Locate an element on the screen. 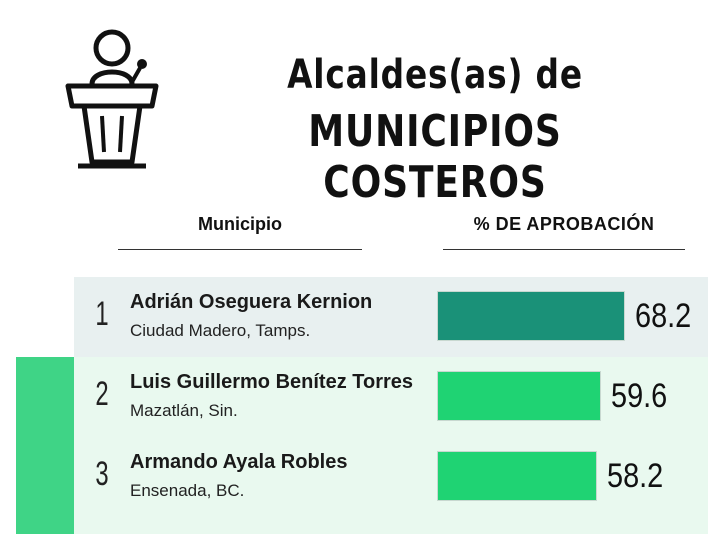 Image resolution: width=720 pixels, height=534 pixels. municipality-name: Ciudad Madero, Tamps. is located at coordinates (220, 330).